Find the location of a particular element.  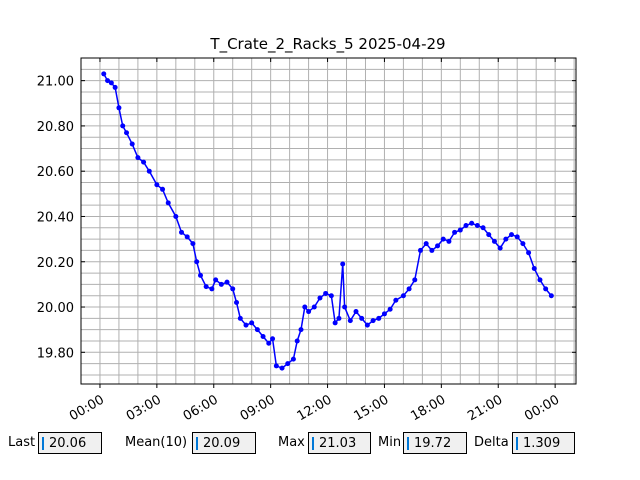

x-tick-label: 18:00 is located at coordinates (428, 408).